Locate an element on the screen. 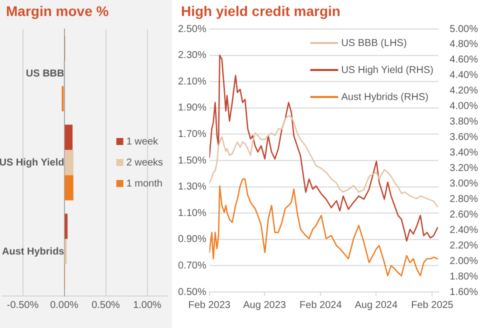 This screenshot has width=483, height=328. y2-tick-label: 1.80% is located at coordinates (464, 276).